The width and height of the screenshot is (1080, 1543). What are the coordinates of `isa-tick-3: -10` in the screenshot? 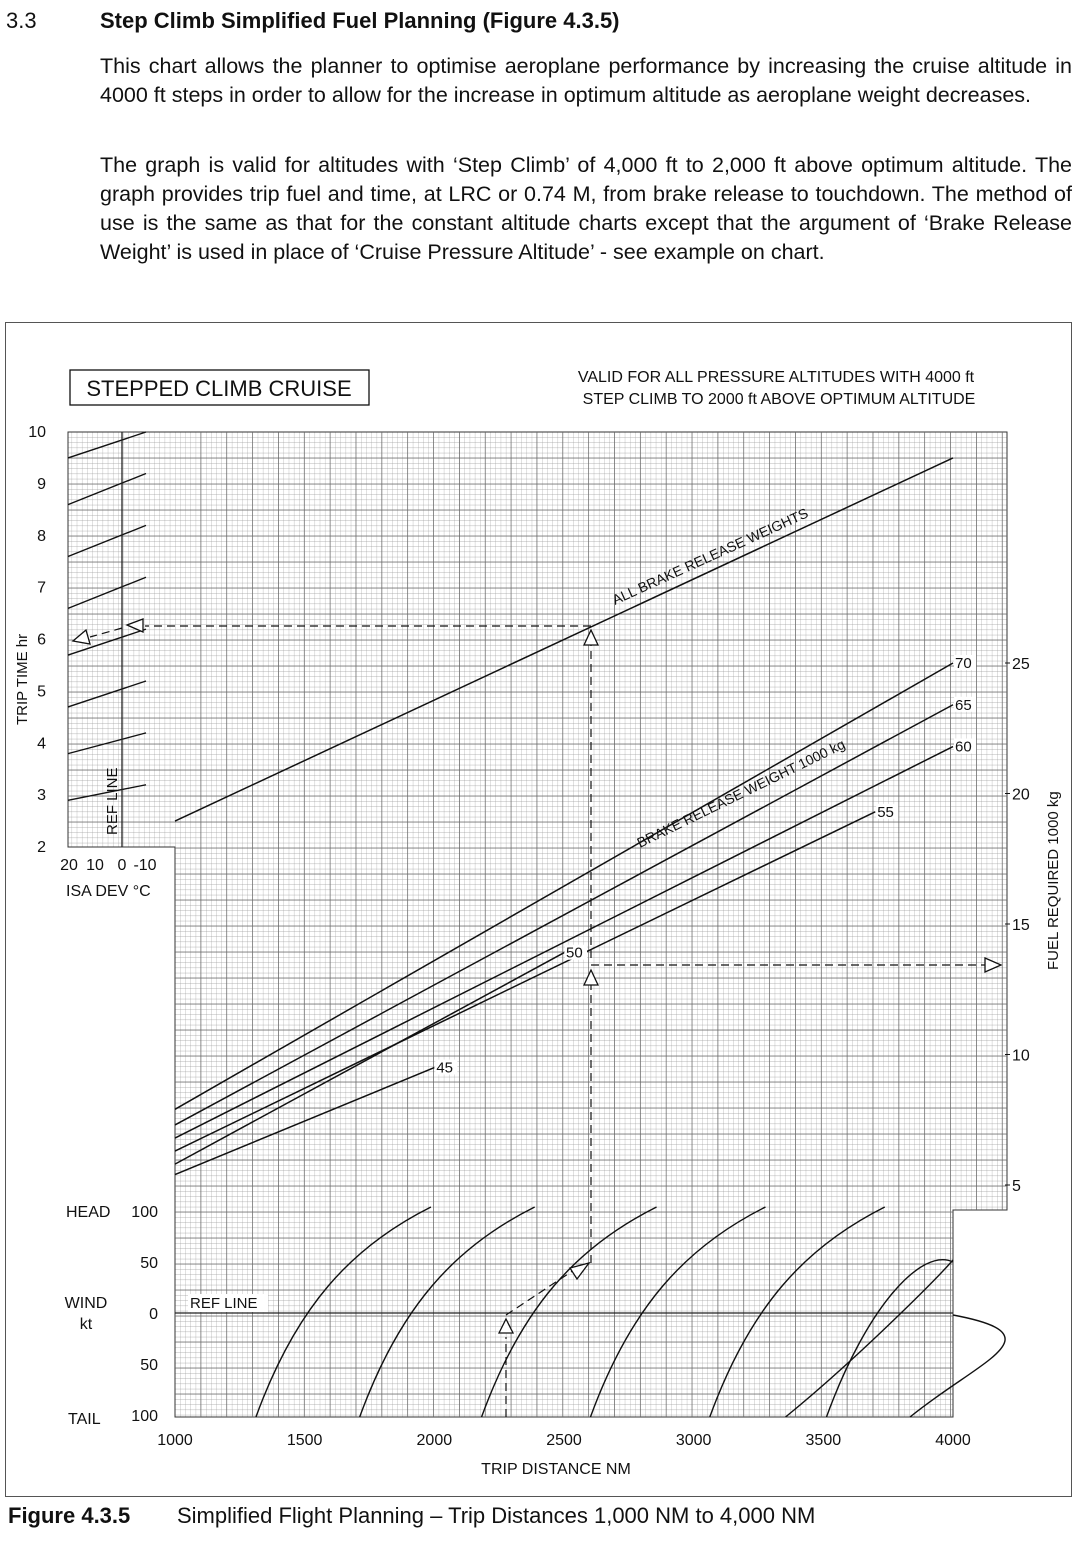 It's located at (144, 865).